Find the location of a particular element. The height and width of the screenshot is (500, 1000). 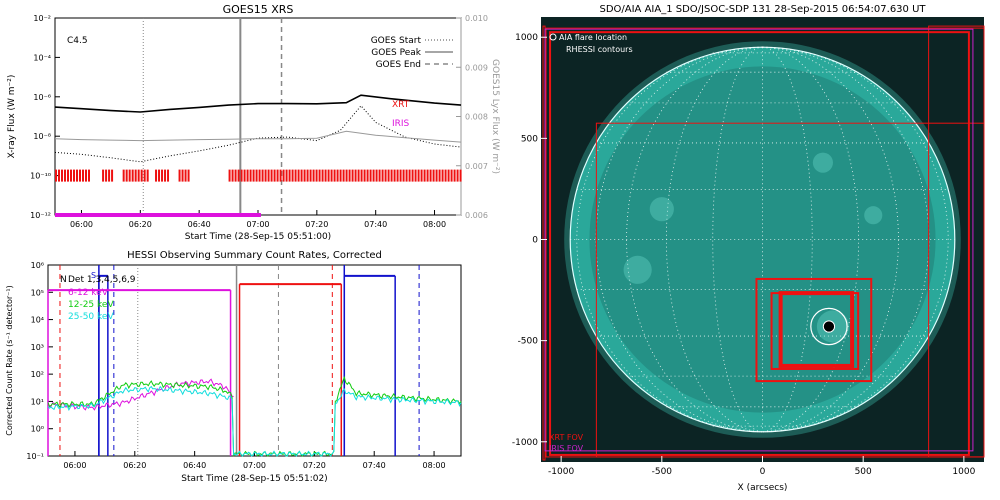

y-tick-label: 10² is located at coordinates (37, 374).